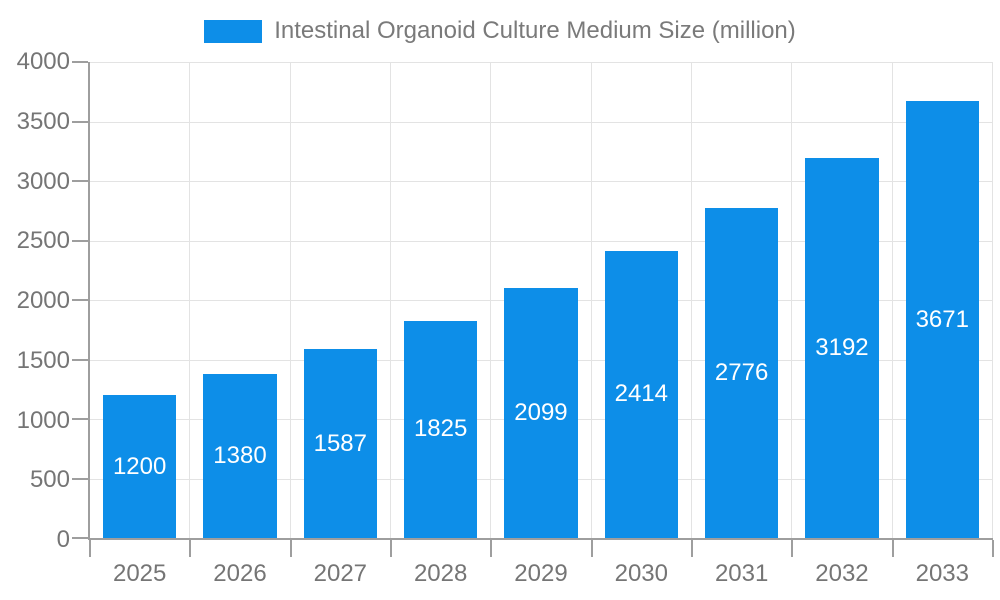 The width and height of the screenshot is (1000, 600). I want to click on category-cell: 2414 2030, so click(642, 324).